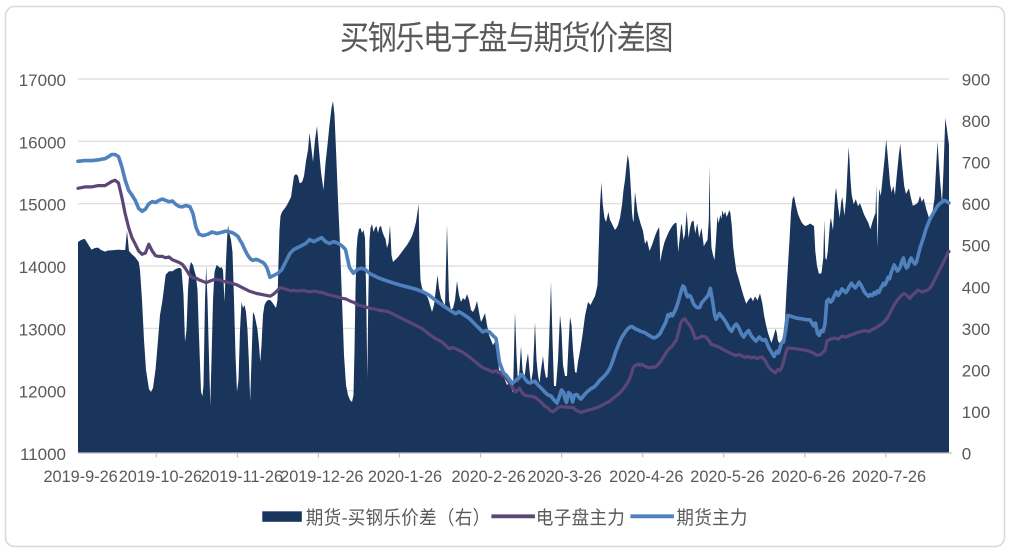 This screenshot has height=554, width=1013. What do you see at coordinates (160, 477) in the screenshot?
I see `svg-text: 2019-10-26` at bounding box center [160, 477].